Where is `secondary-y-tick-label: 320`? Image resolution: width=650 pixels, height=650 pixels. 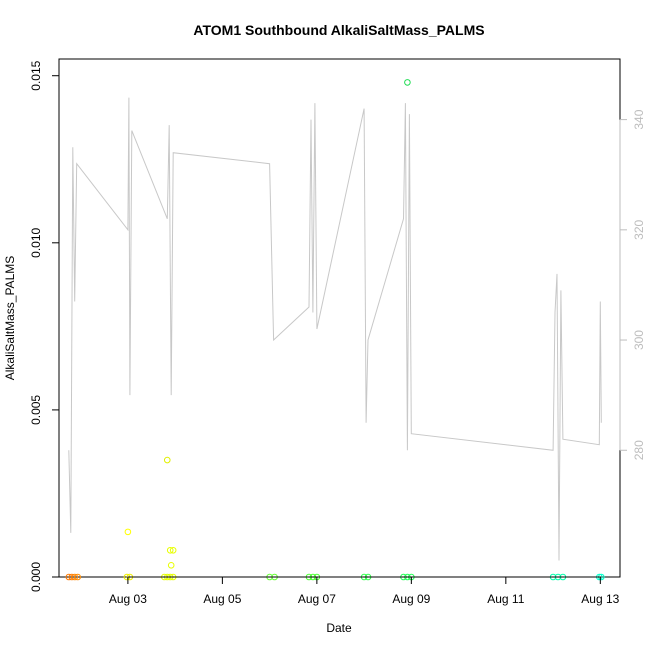
secondary-y-tick-label: 320 is located at coordinates (639, 229).